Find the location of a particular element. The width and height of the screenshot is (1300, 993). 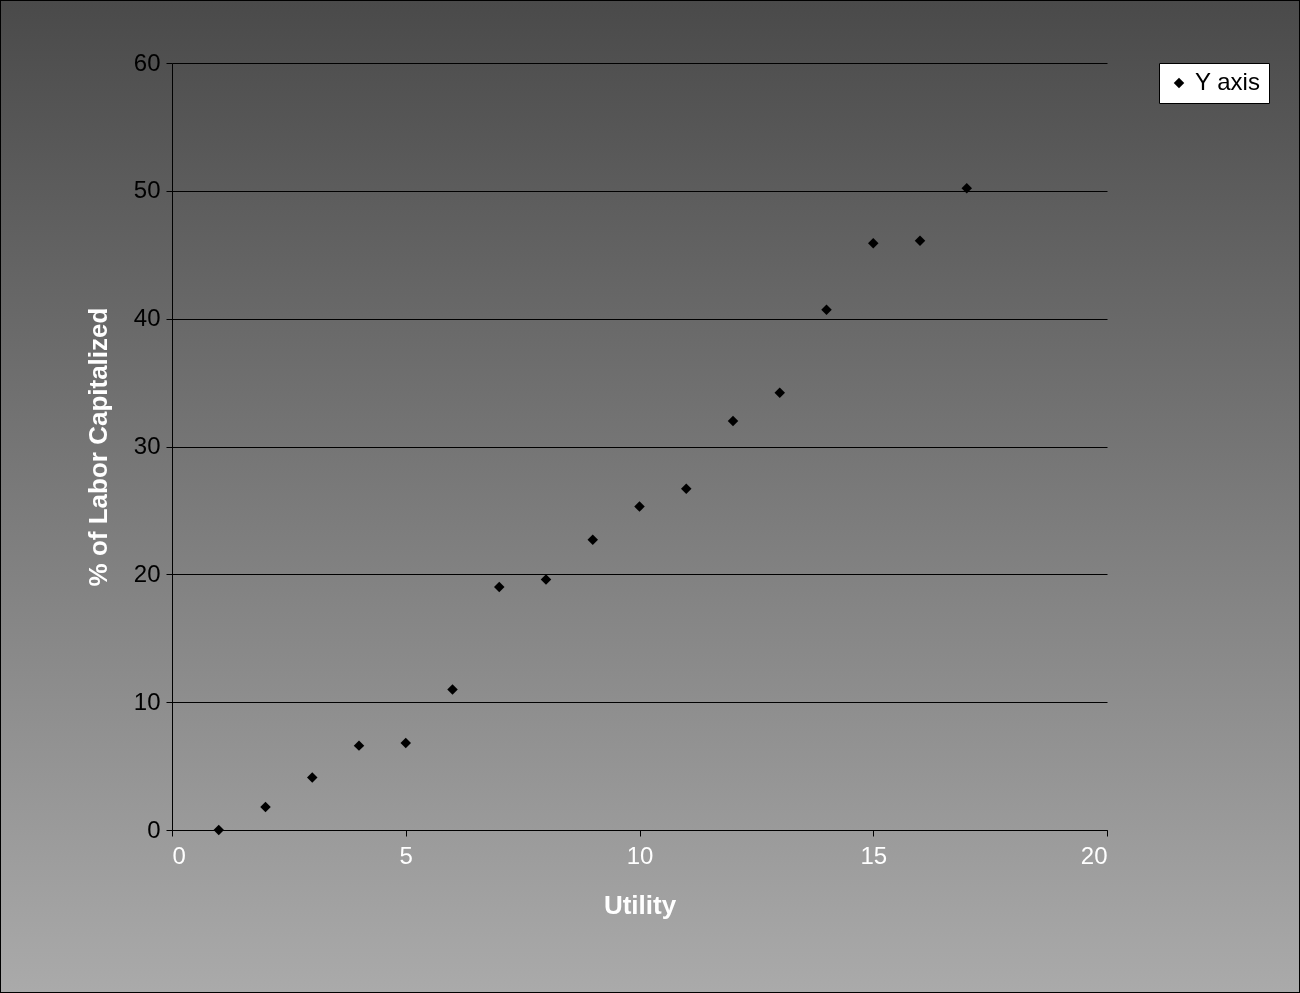

x-tick-label: 0 is located at coordinates (179, 855).